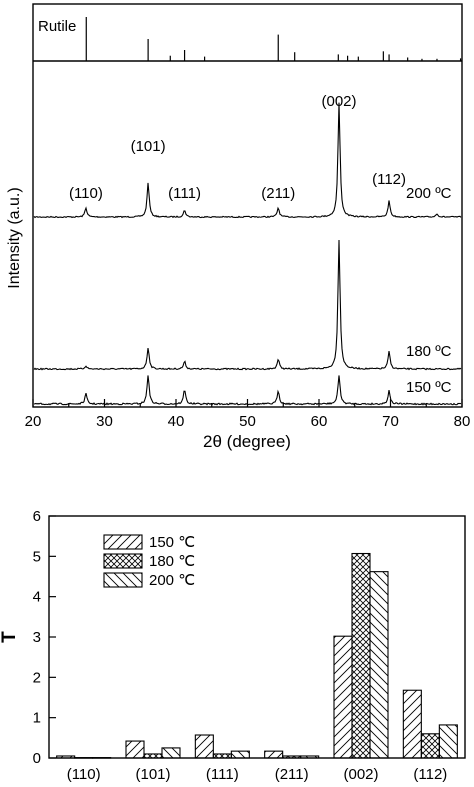 The width and height of the screenshot is (474, 787). What do you see at coordinates (10, 637) in the screenshot?
I see `bar-y-axis-label: T` at bounding box center [10, 637].